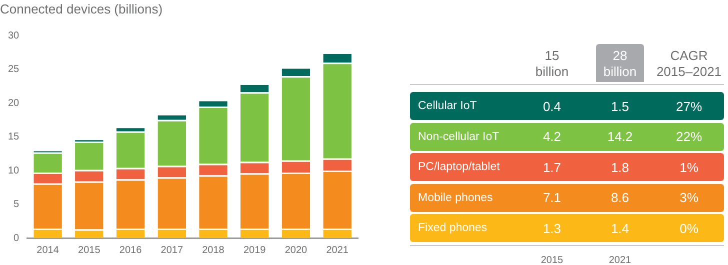 This screenshot has width=728, height=265. What do you see at coordinates (130, 250) in the screenshot?
I see `x-tick-label: 2016` at bounding box center [130, 250].